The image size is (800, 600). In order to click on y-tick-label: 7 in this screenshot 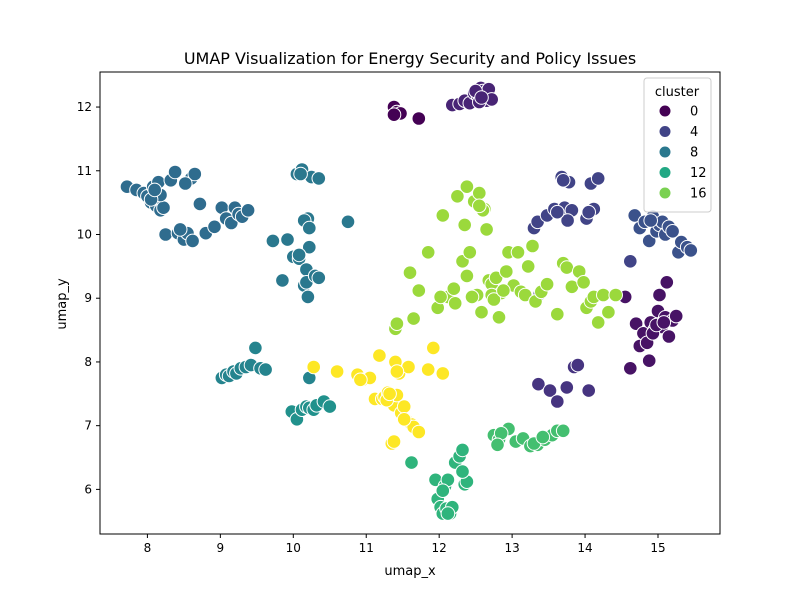, I will do `click(88, 426)`.